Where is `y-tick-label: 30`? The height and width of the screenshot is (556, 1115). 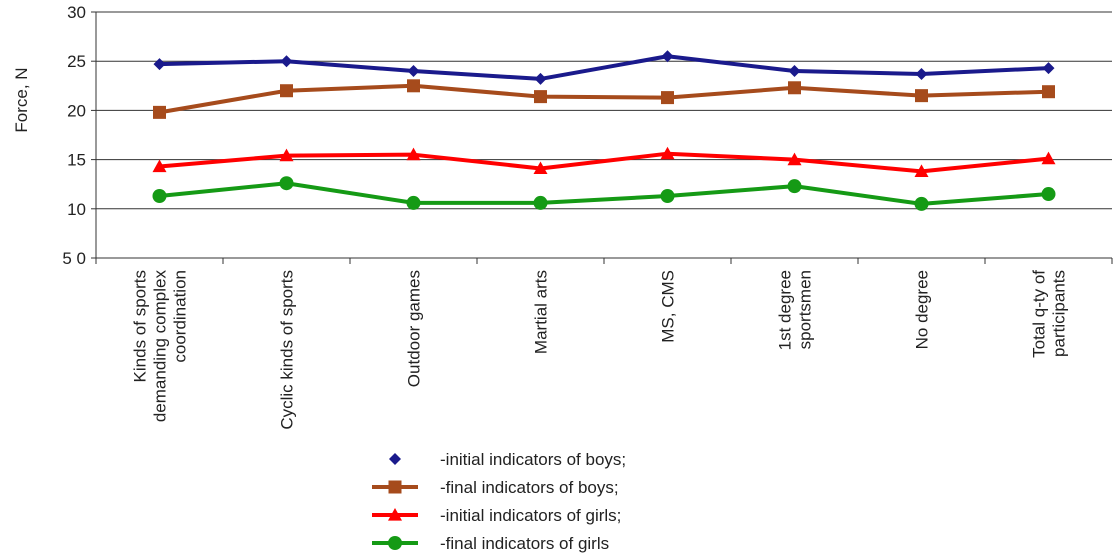
y-tick-label: 30 is located at coordinates (76, 12).